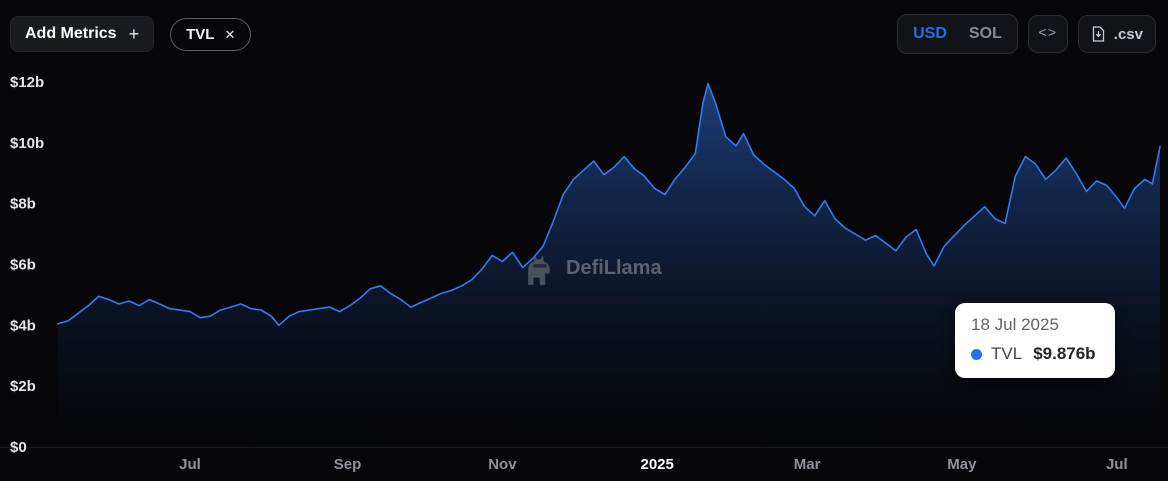 The image size is (1168, 481). Describe the element at coordinates (18, 447) in the screenshot. I see `y-tick-label: $0` at that location.